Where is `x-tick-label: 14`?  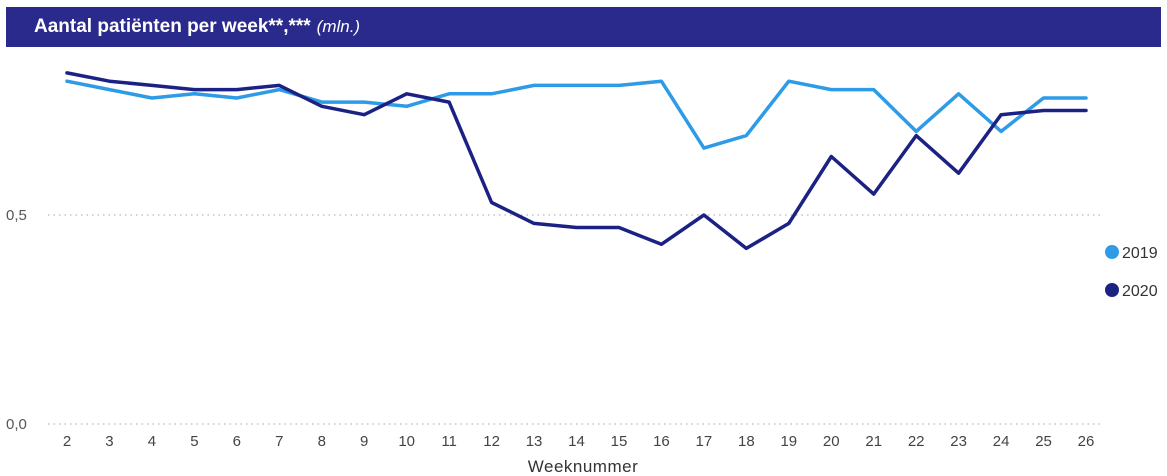
x-tick-label: 14 is located at coordinates (576, 441).